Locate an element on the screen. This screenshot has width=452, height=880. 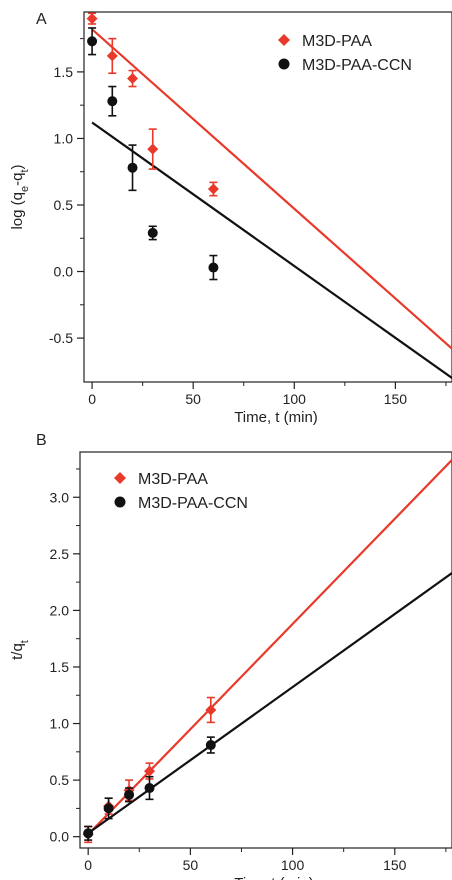
y-axis-title: t/qt is located at coordinates (20, 650).